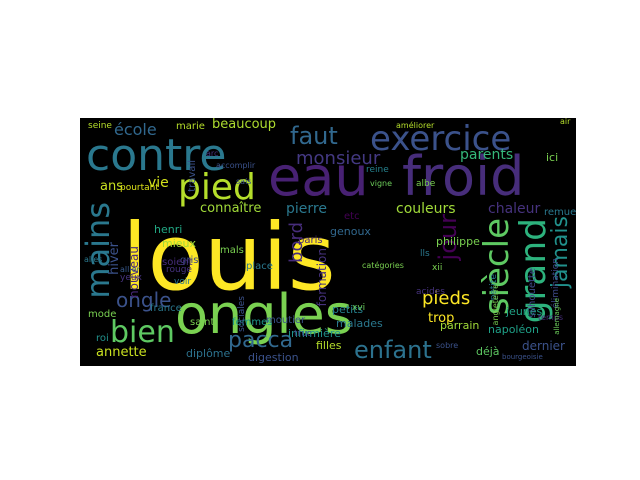 This screenshot has height=480, width=640. What do you see at coordinates (244, 181) in the screenshot?
I see `cloud-word: sais` at bounding box center [244, 181].